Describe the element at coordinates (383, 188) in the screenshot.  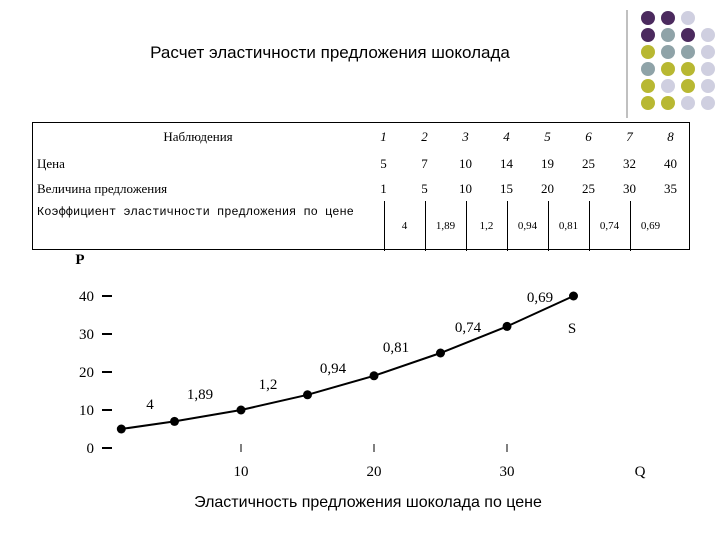
I see `data-cell: 1` at that location.